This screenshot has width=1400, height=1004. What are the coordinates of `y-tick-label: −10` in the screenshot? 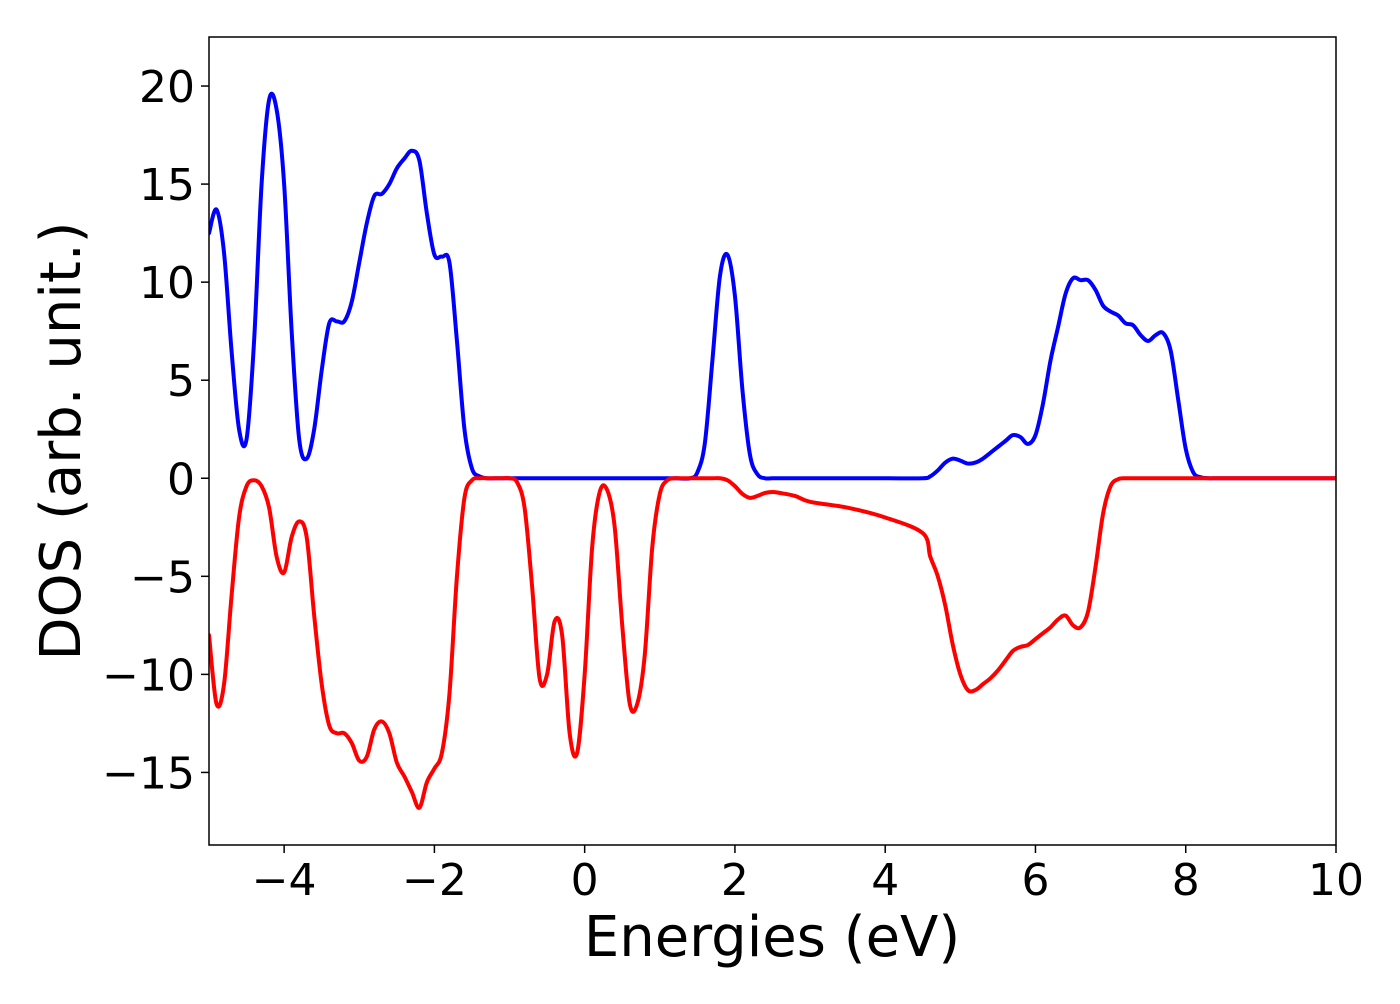 It's located at (148, 675).